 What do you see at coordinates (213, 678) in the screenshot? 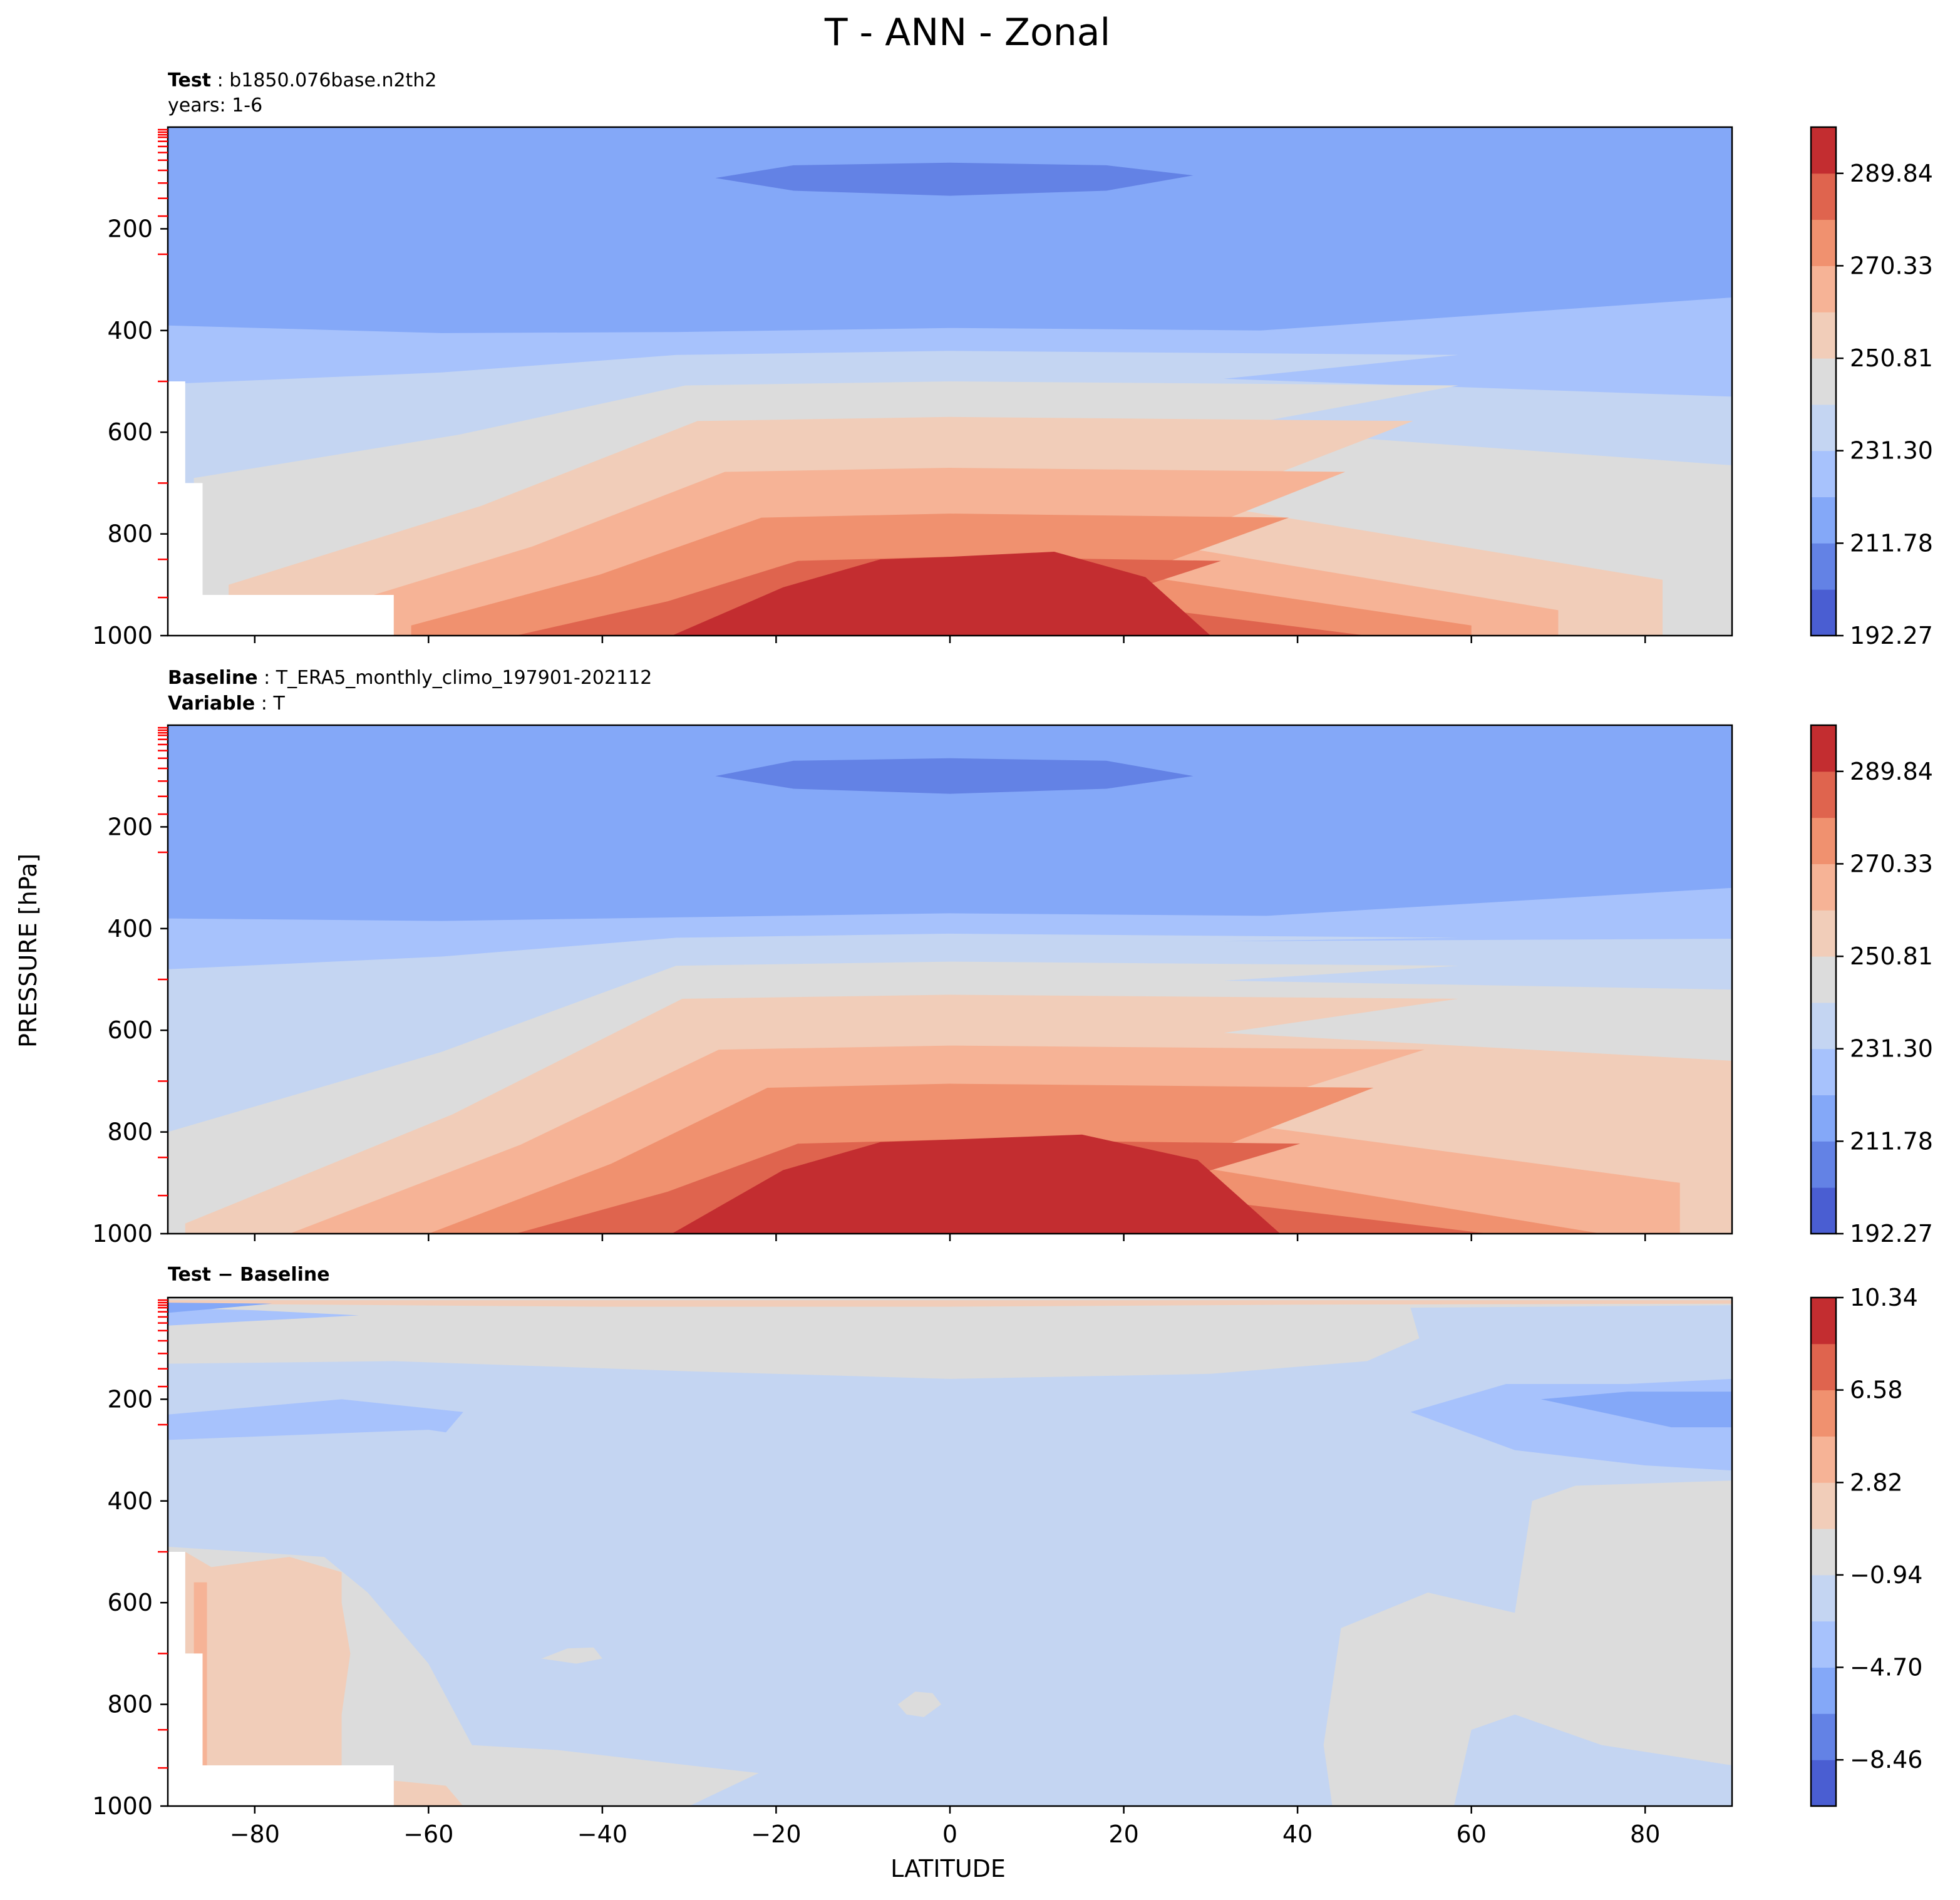
I see `panel-baseline-label: Baseline` at bounding box center [213, 678].